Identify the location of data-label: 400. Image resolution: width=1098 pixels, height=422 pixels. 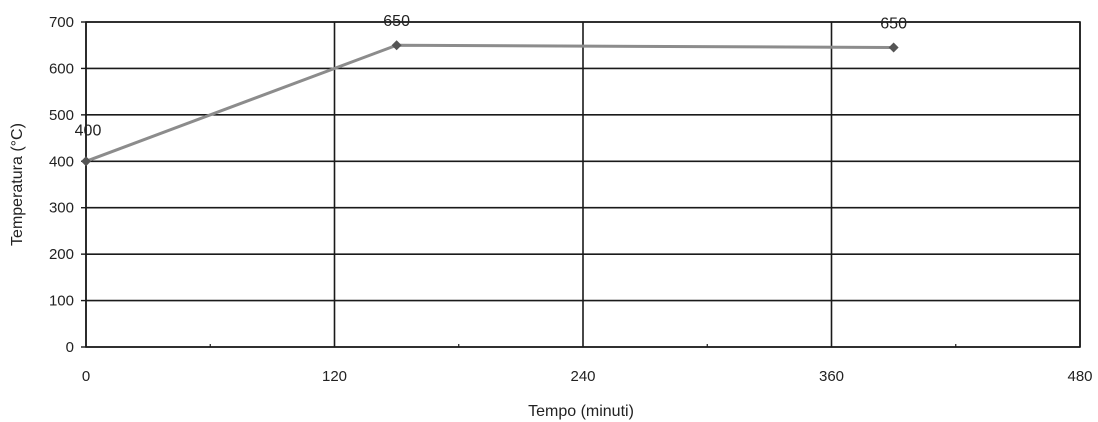
(88, 130).